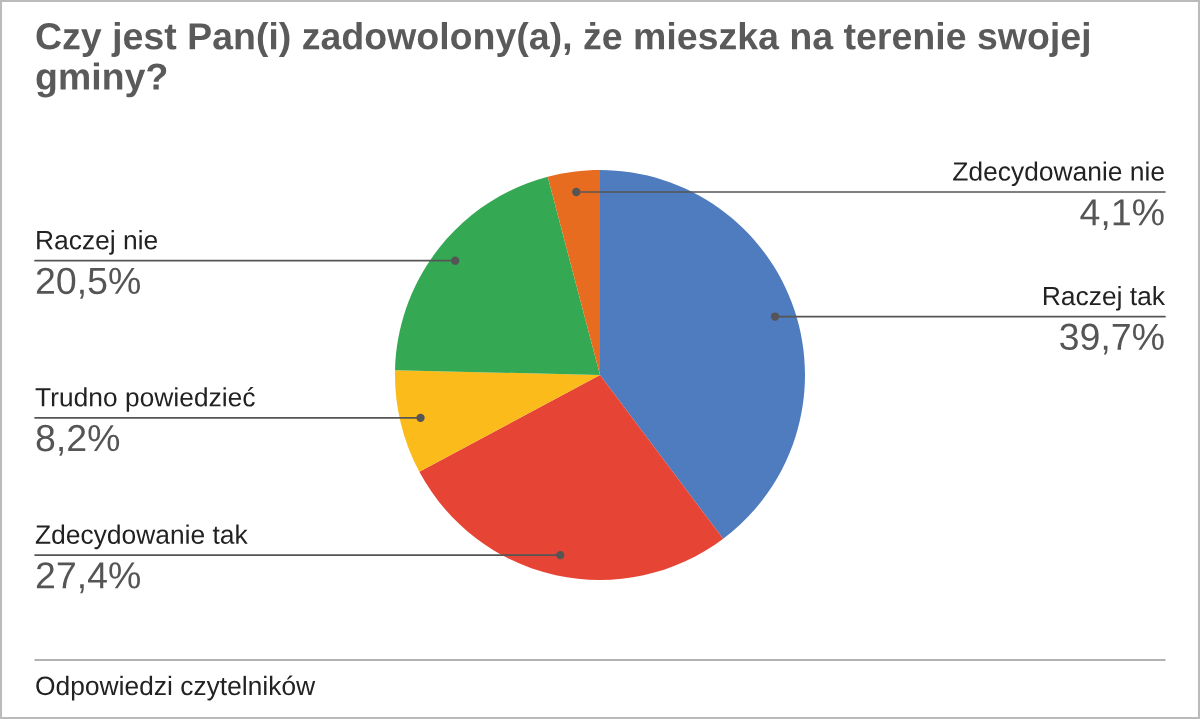  I want to click on data-label: 27,4%, so click(88, 578).